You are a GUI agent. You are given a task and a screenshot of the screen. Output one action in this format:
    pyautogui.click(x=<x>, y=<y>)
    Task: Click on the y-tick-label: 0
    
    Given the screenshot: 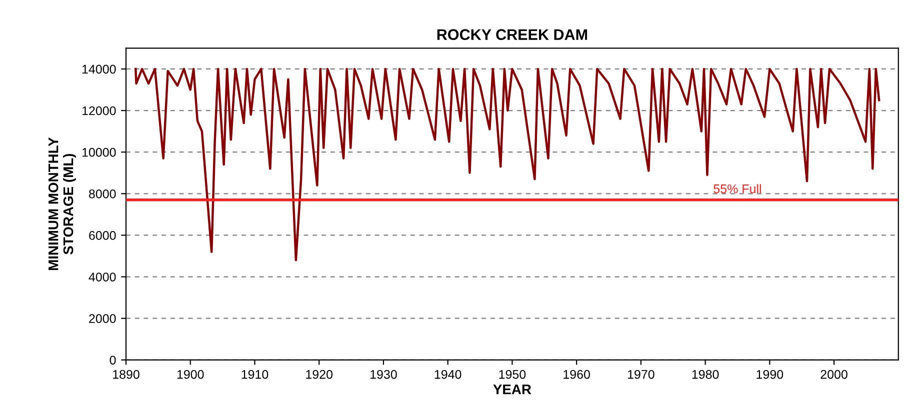 What is the action you would take?
    pyautogui.click(x=113, y=360)
    